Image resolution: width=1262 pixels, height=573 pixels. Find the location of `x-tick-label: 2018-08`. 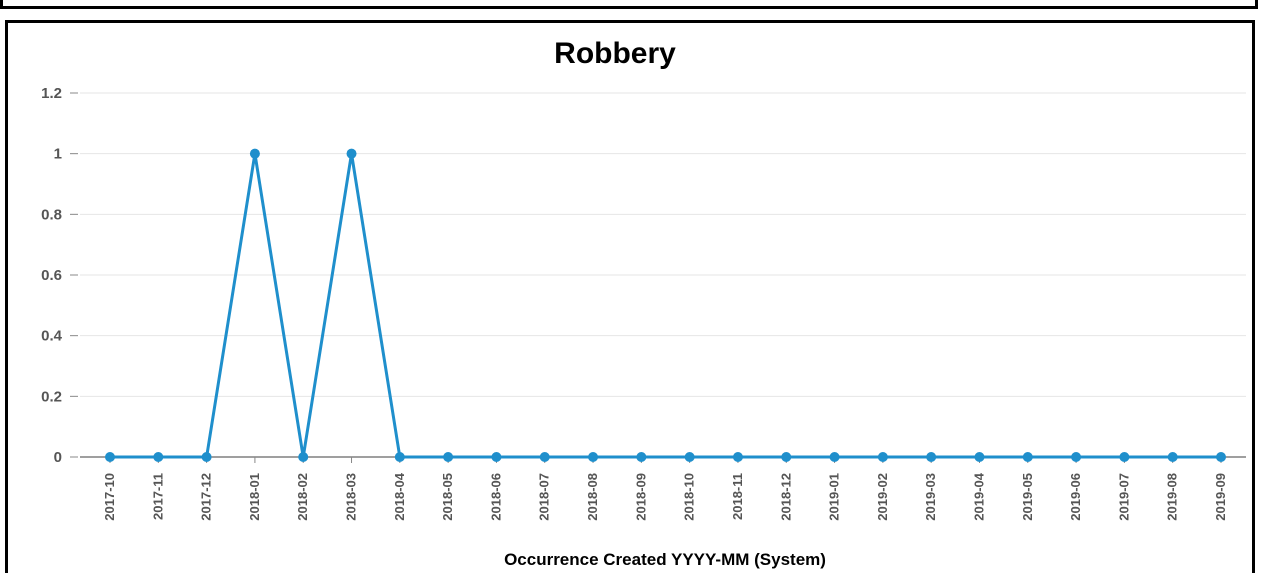

x-tick-label: 2018-08 is located at coordinates (592, 497).